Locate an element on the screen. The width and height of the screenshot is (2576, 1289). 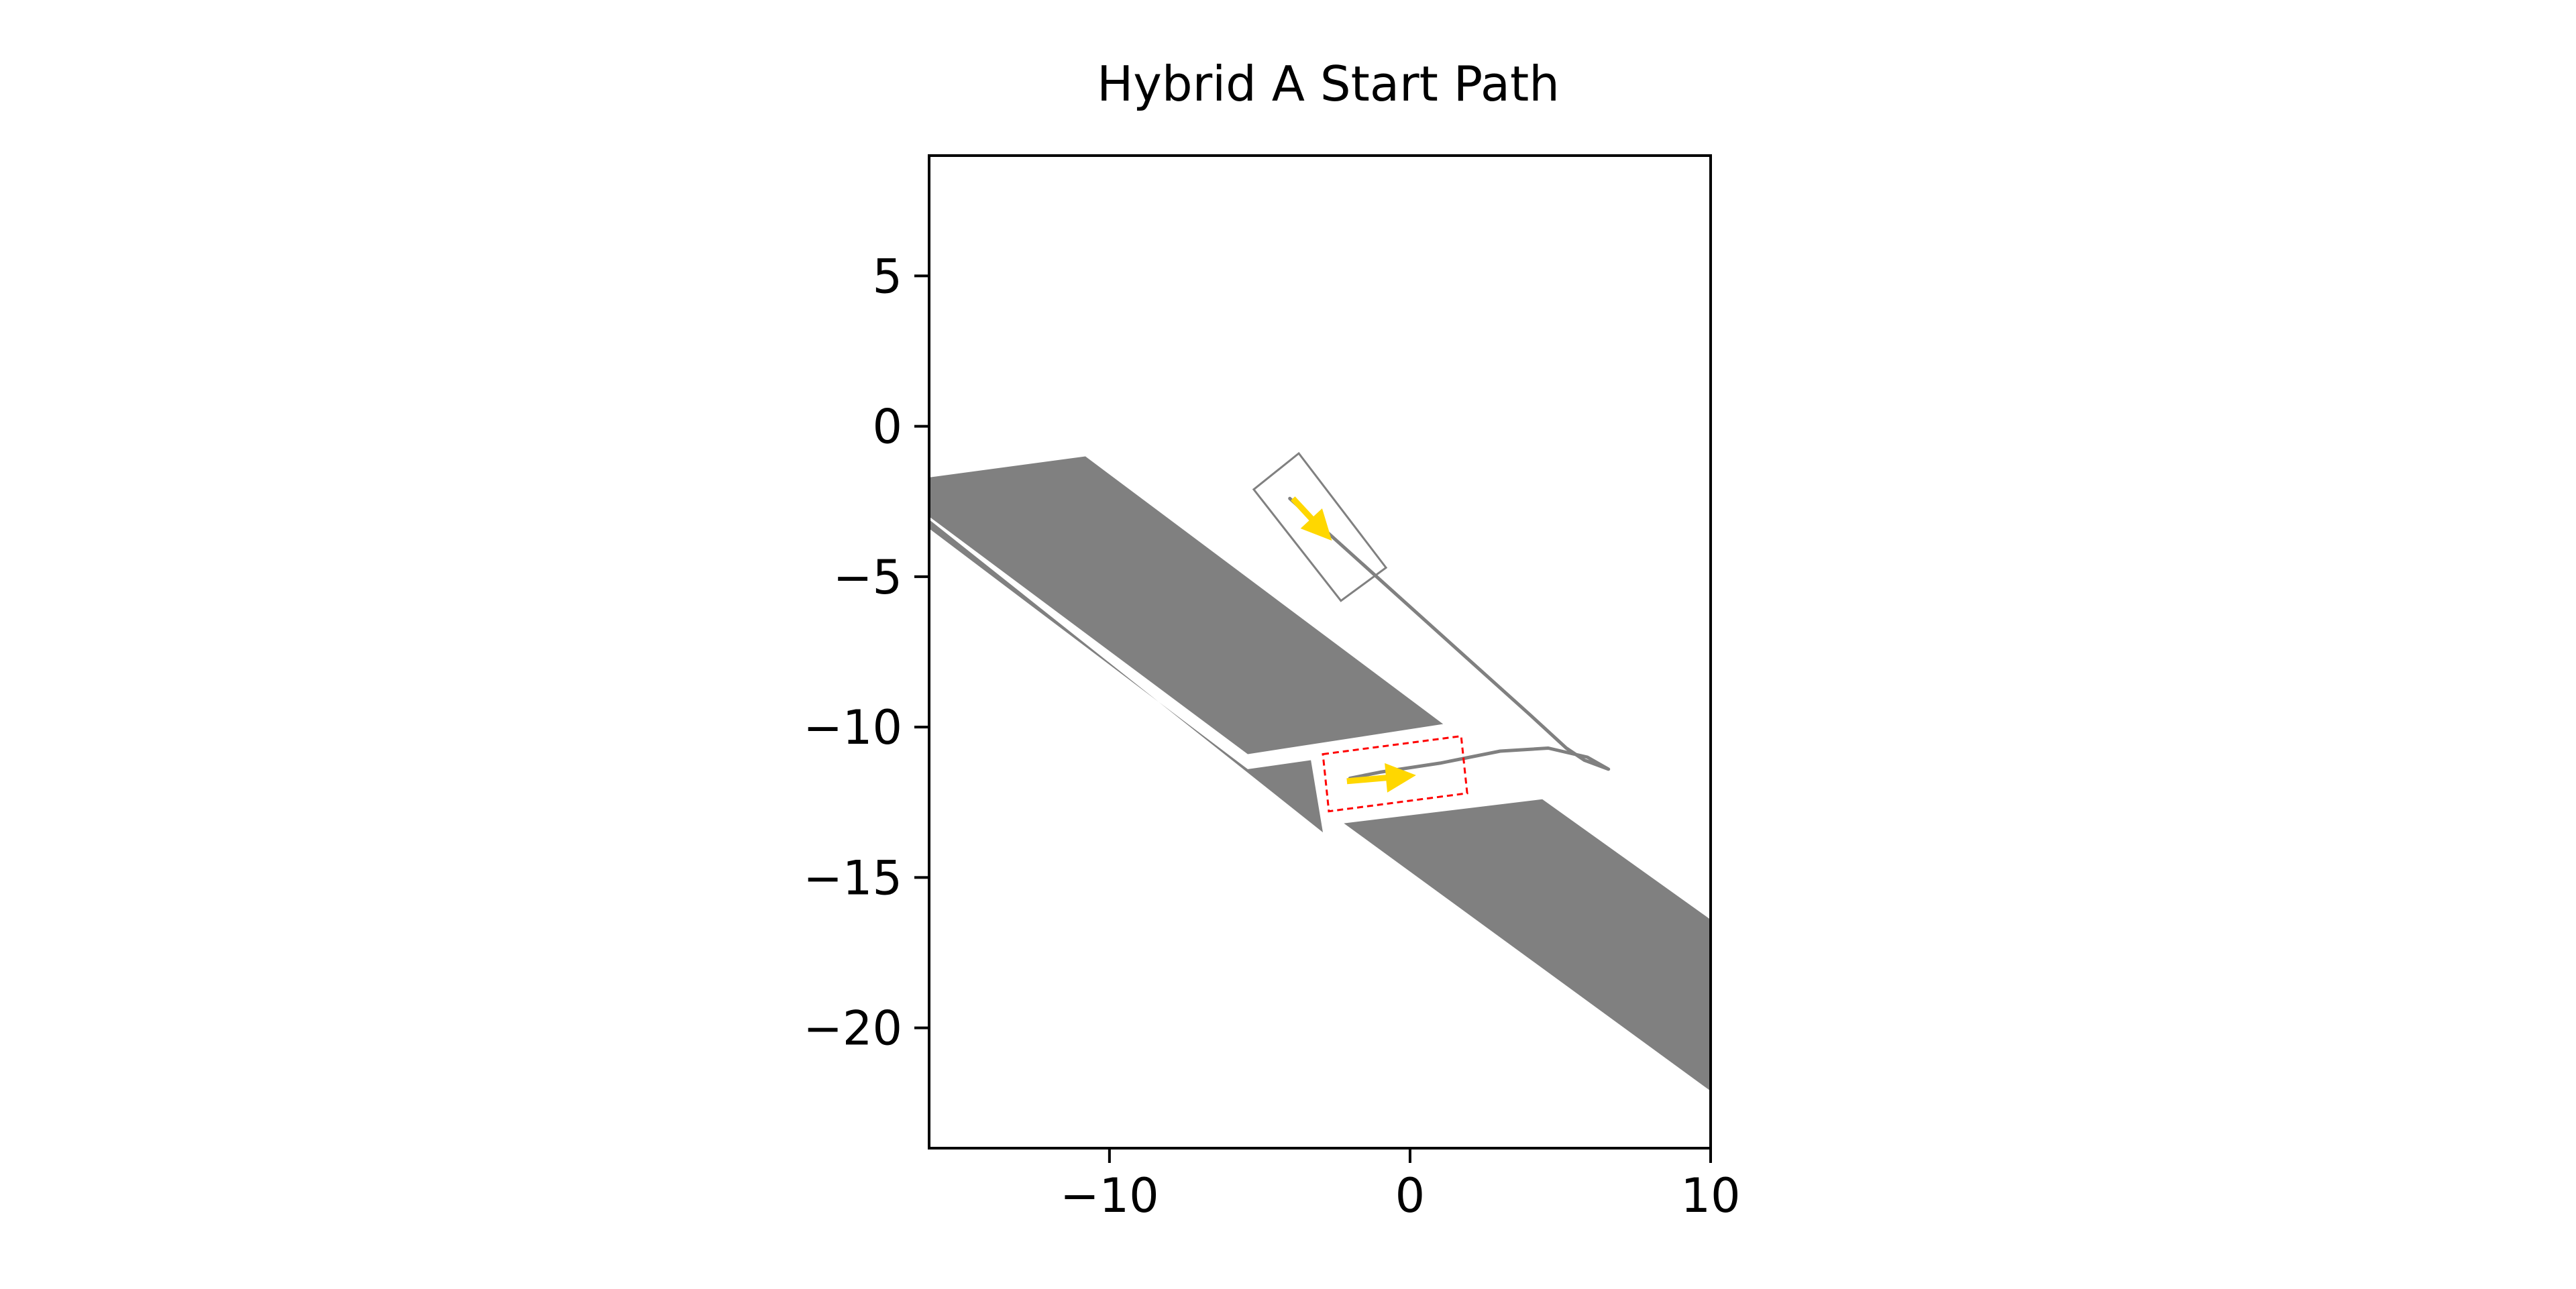
obstacle-polygon-lower-right-lane is located at coordinates (1527, 945).